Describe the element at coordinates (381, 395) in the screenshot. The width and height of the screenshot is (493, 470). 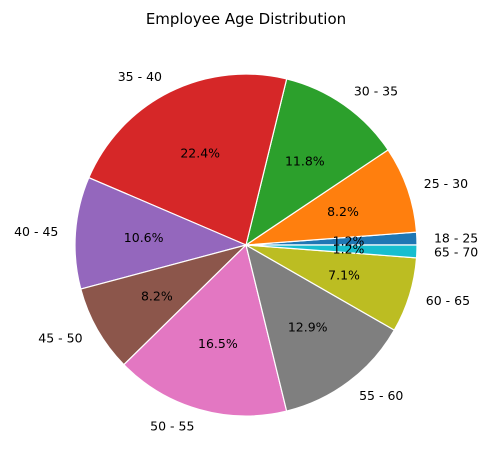
I see `pie-category-label-7: 55 - 60` at that location.